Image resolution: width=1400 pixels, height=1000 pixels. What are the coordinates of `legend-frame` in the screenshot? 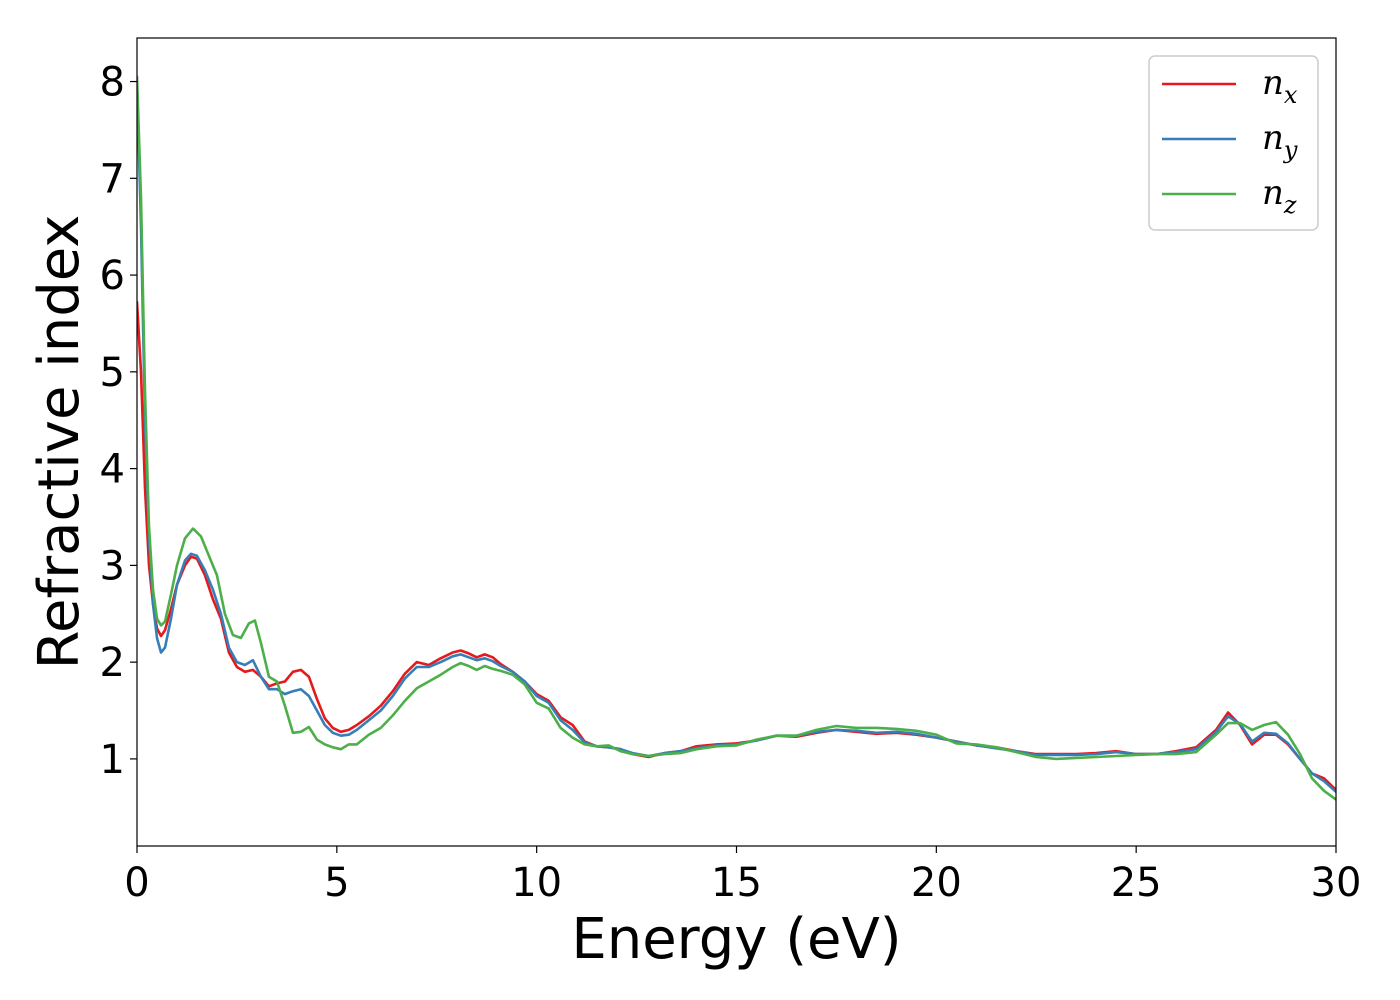 It's located at (1233, 143).